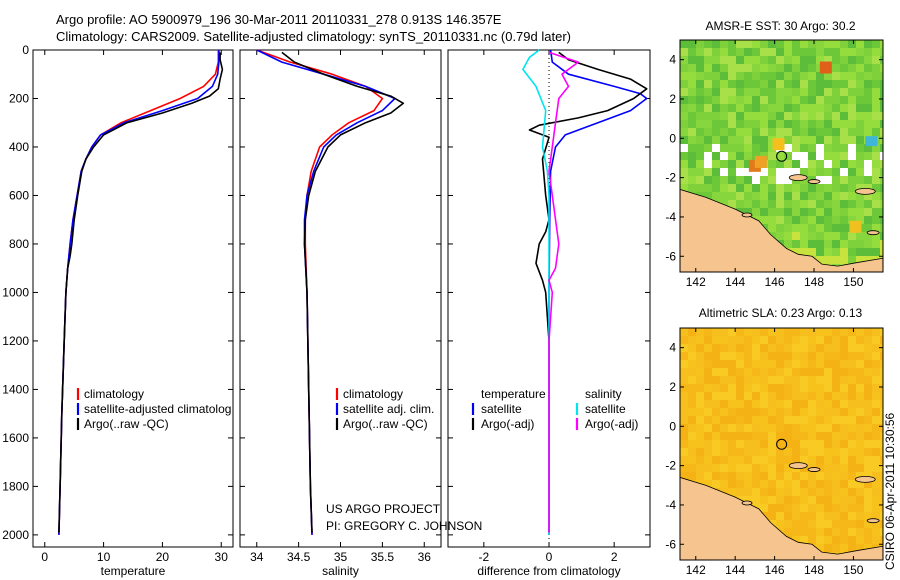 The image size is (900, 580). I want to click on y-tick-label: 600, so click(19, 195).